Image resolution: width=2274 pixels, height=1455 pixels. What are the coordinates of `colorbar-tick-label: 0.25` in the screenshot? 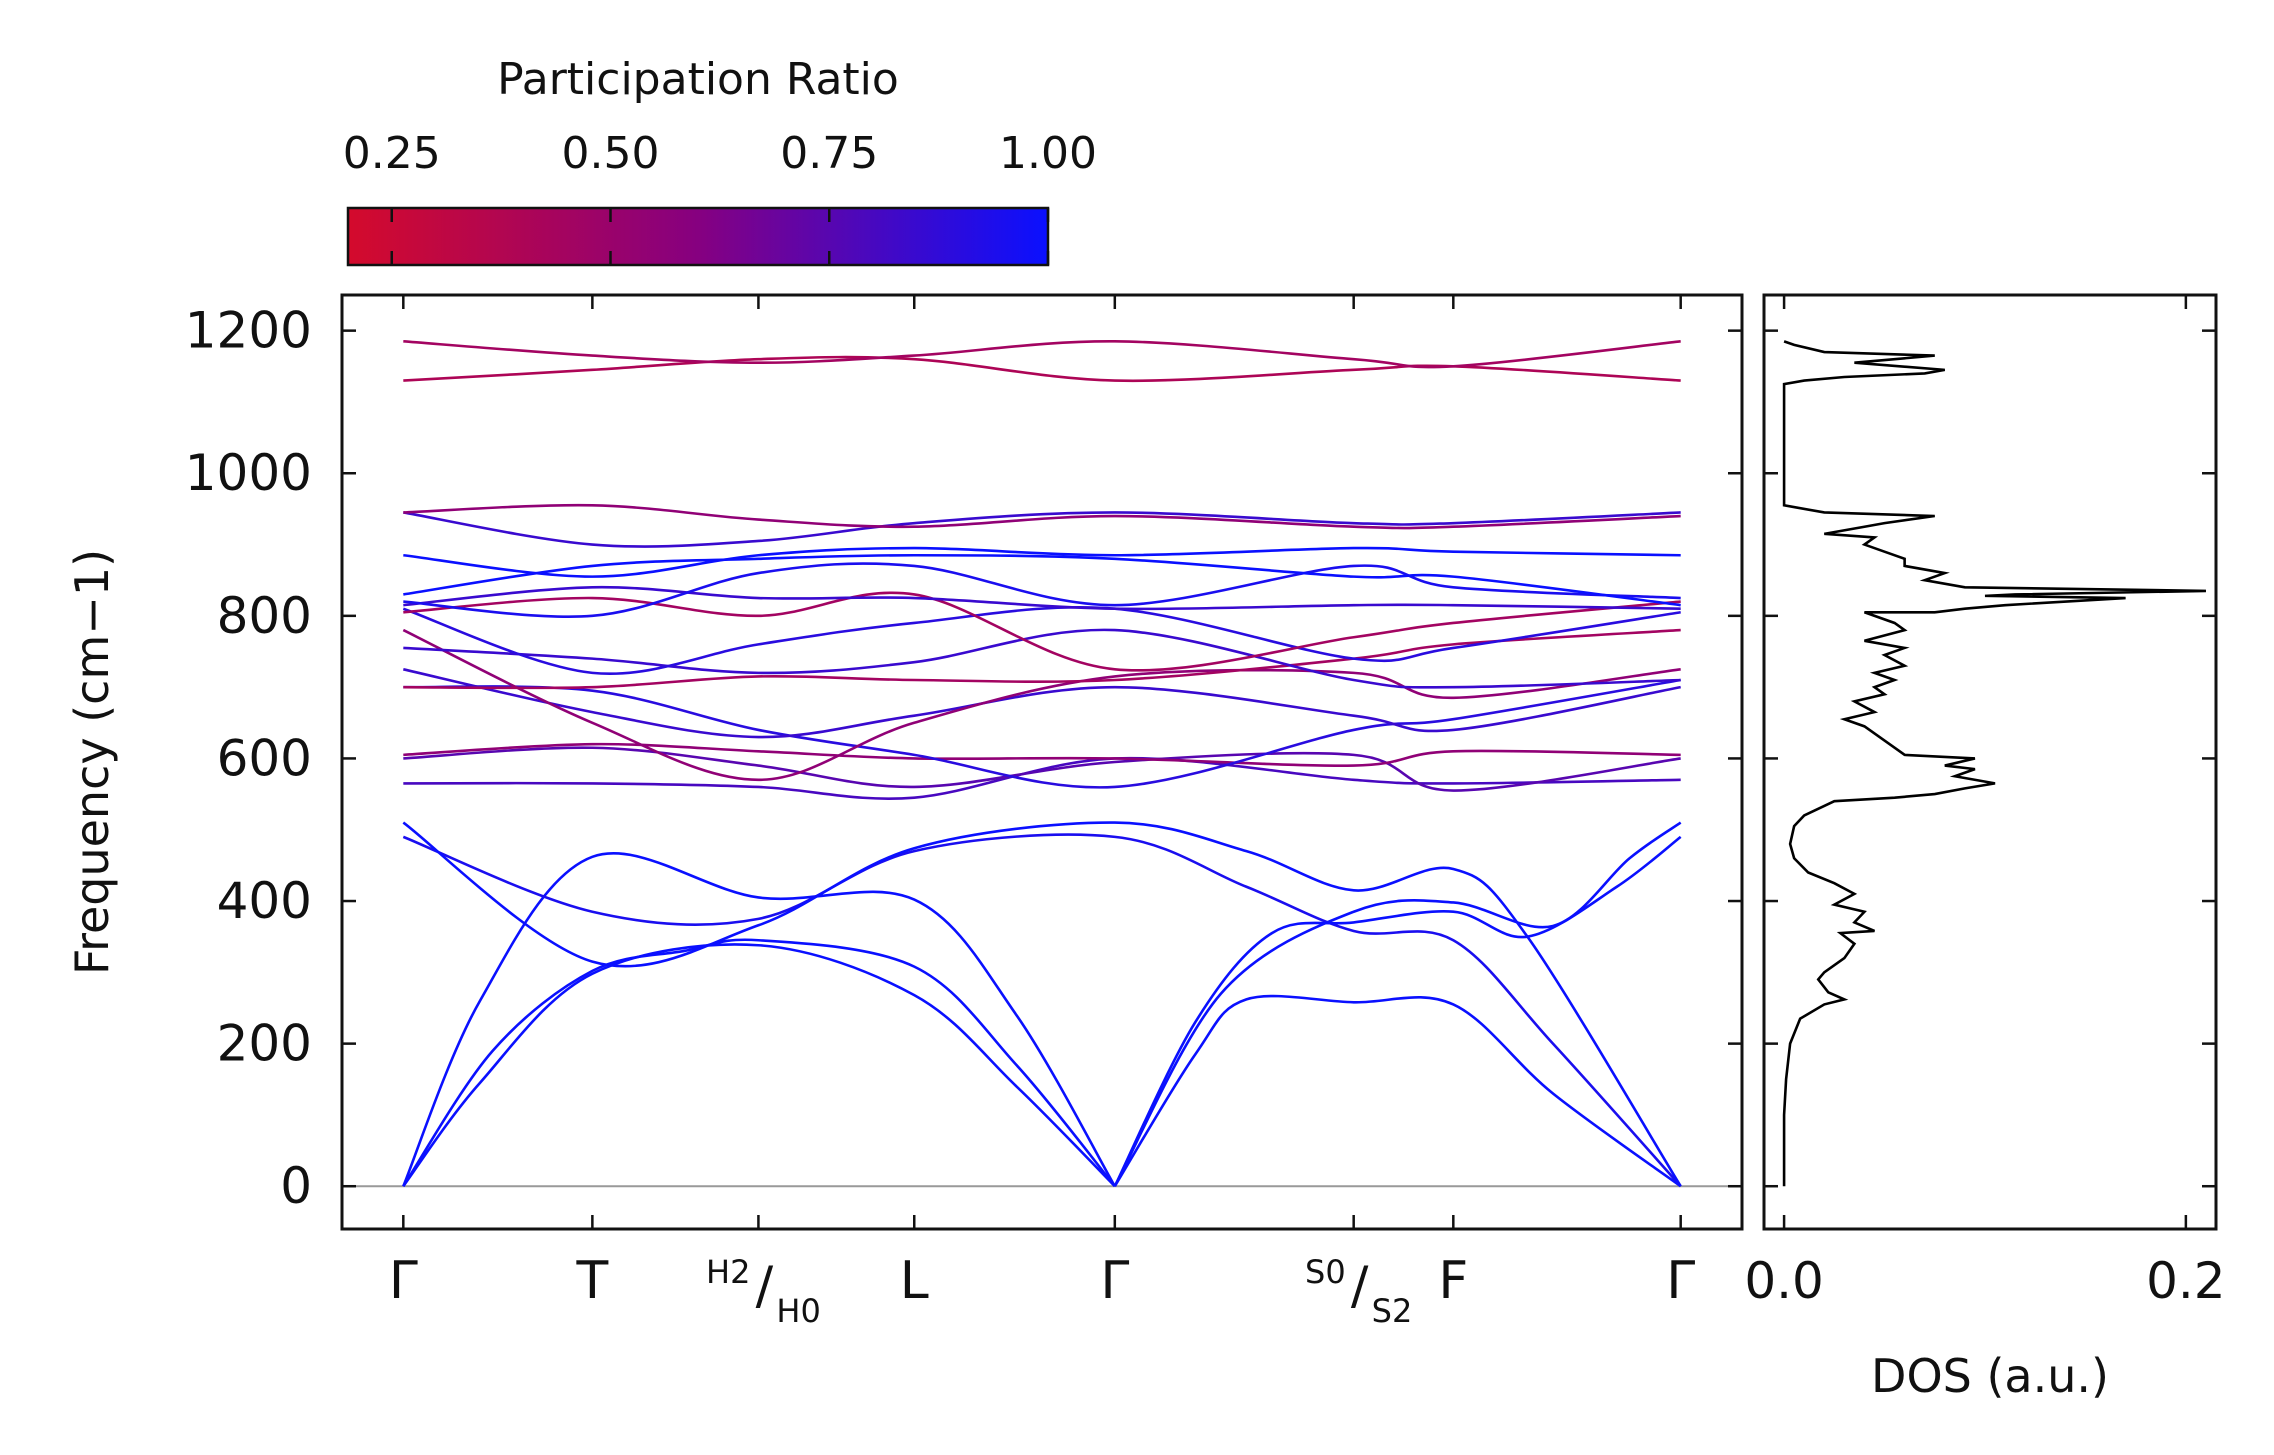 It's located at (392, 153).